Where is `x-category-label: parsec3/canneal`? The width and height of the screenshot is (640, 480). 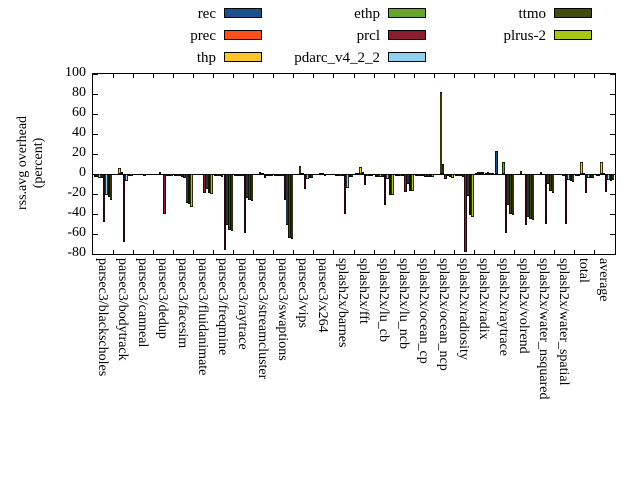 x-category-label: parsec3/canneal is located at coordinates (142, 303).